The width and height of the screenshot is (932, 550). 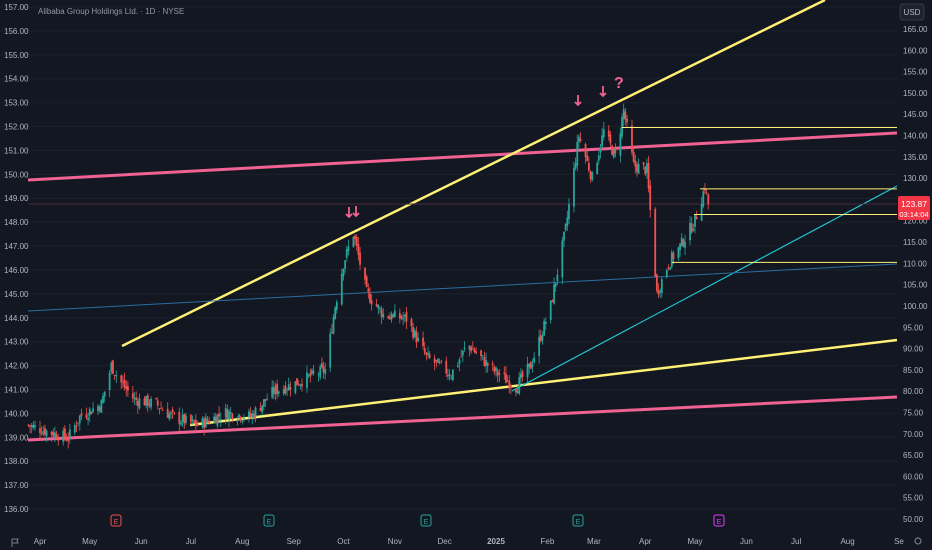 What do you see at coordinates (16, 294) in the screenshot?
I see `left-axis-tick: 145.00` at bounding box center [16, 294].